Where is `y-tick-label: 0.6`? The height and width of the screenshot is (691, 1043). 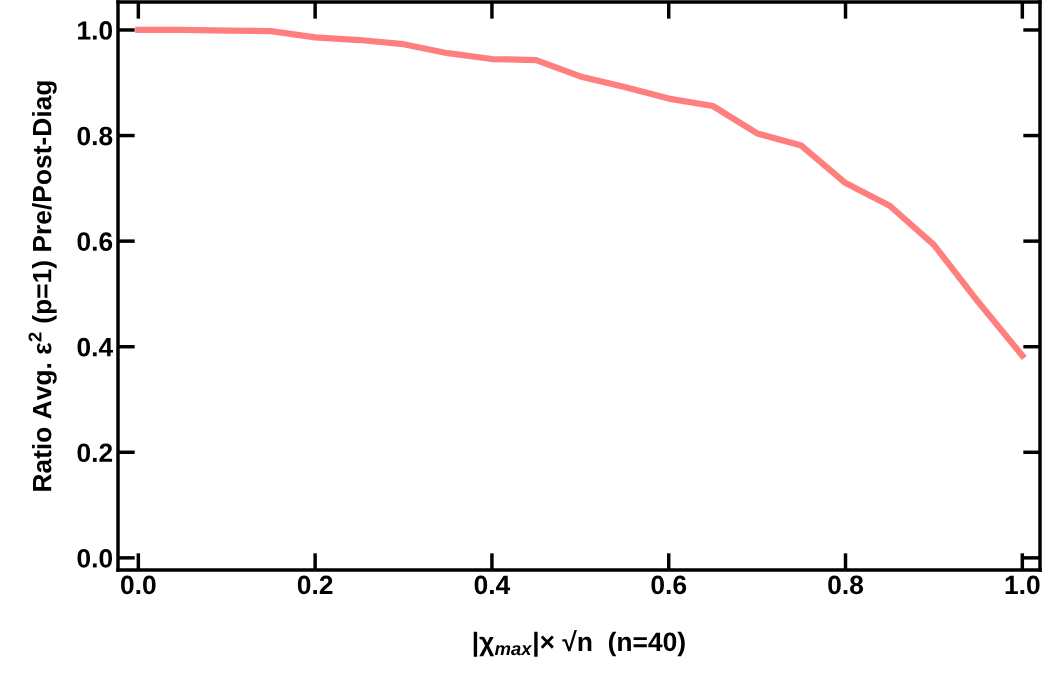
y-tick-label: 0.6 is located at coordinates (95, 241).